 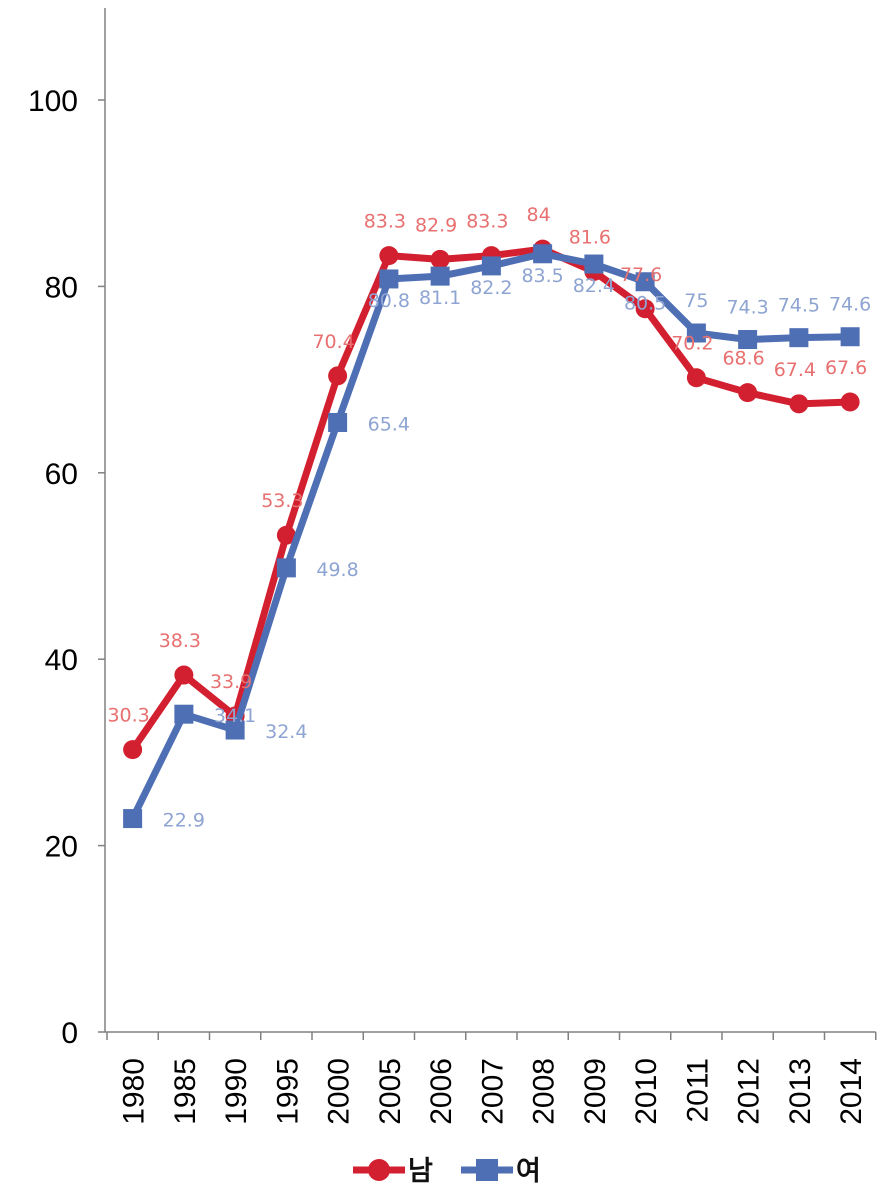 What do you see at coordinates (53, 101) in the screenshot?
I see `y-tick-label: 100` at bounding box center [53, 101].